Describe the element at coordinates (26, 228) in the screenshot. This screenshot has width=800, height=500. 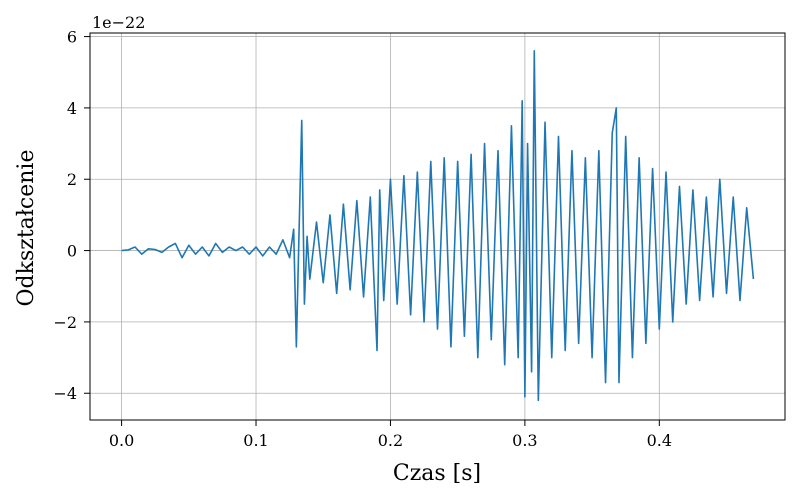
I see `y-axis-title: Odkształcenie` at that location.